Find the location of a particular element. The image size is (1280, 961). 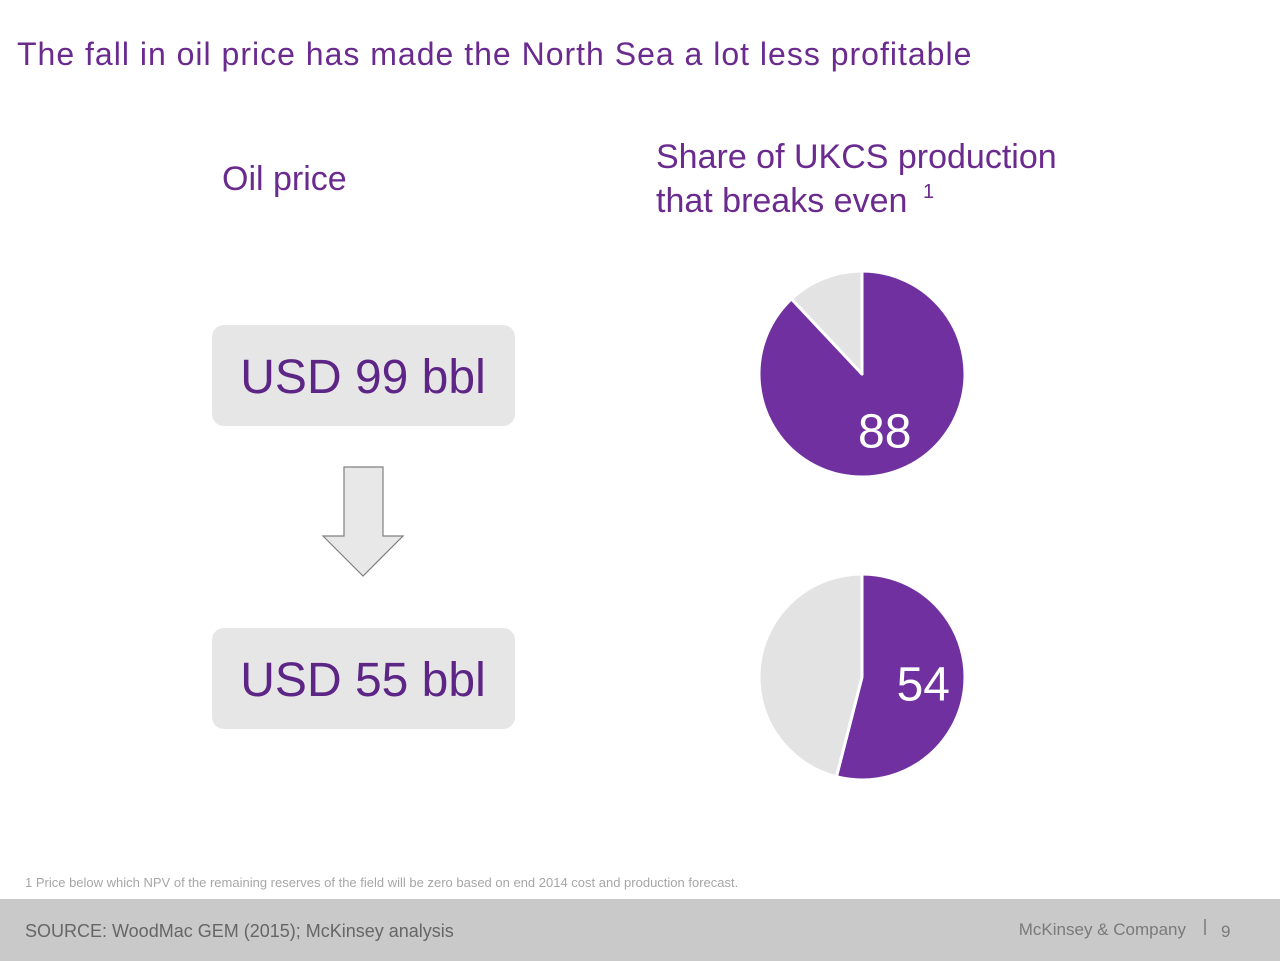

price-label: USD 55 bbl is located at coordinates (362, 680).